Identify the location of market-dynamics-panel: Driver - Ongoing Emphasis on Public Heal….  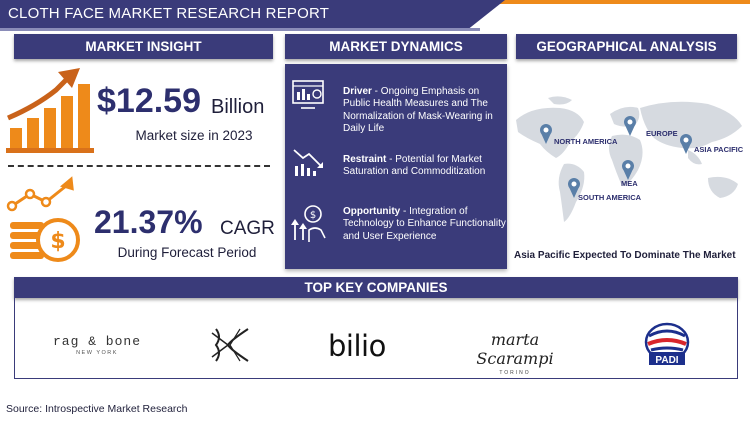
(396, 166).